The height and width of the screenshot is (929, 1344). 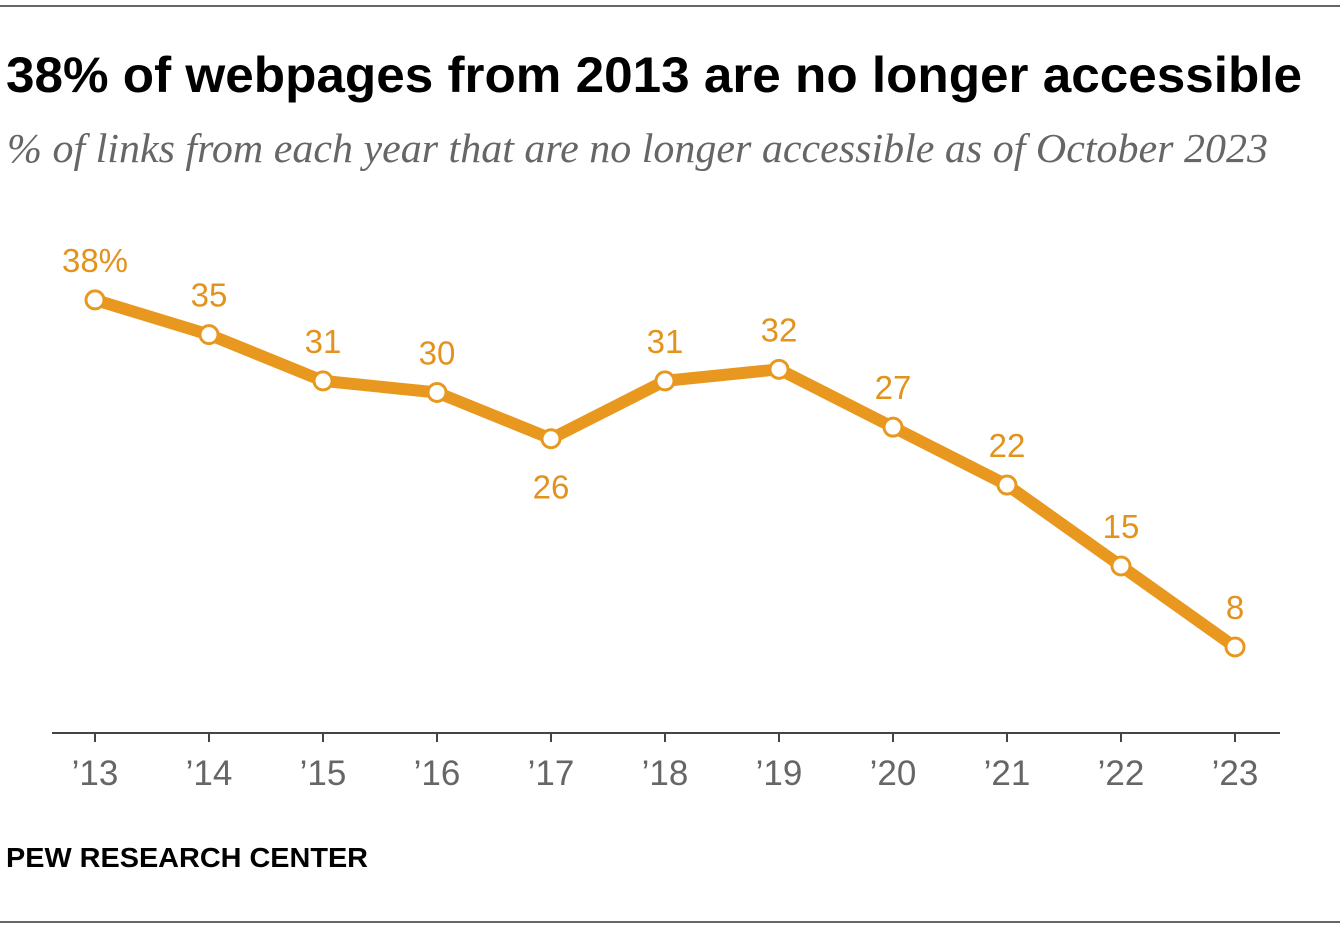 What do you see at coordinates (779, 329) in the screenshot?
I see `data-label: 32` at bounding box center [779, 329].